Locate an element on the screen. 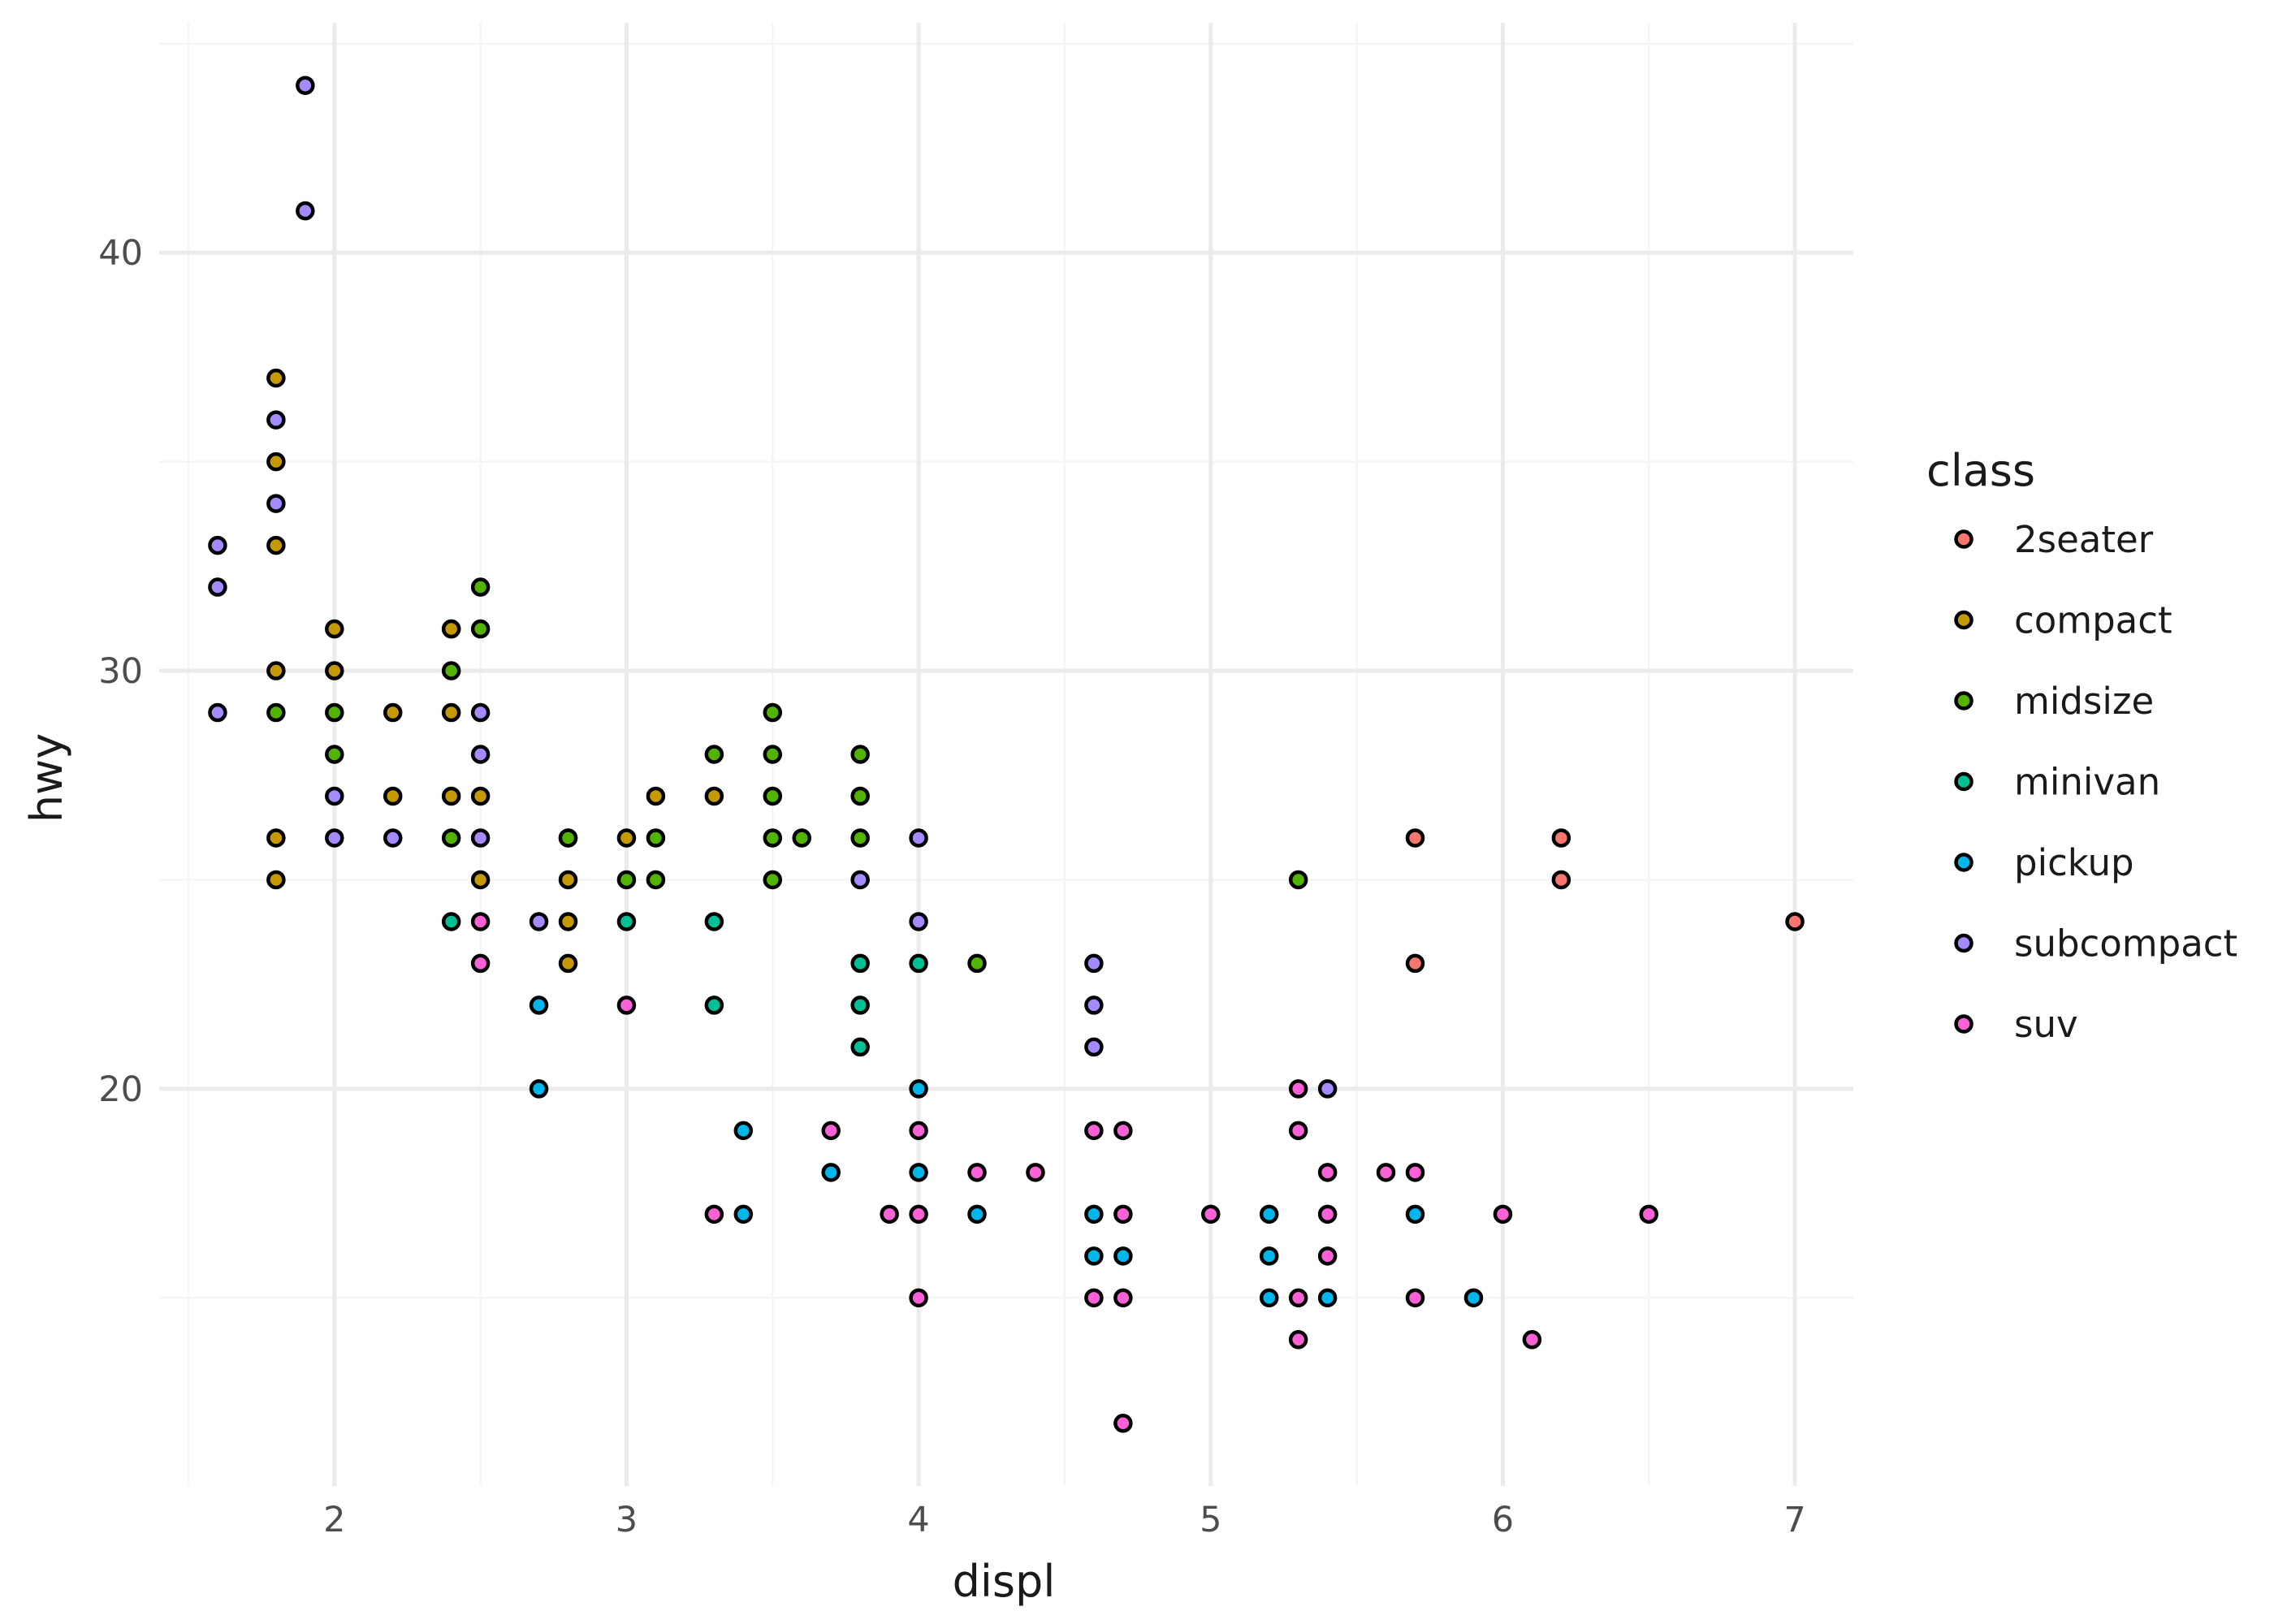 This screenshot has height=1624, width=2274. legend-key-suv is located at coordinates (1964, 1024).